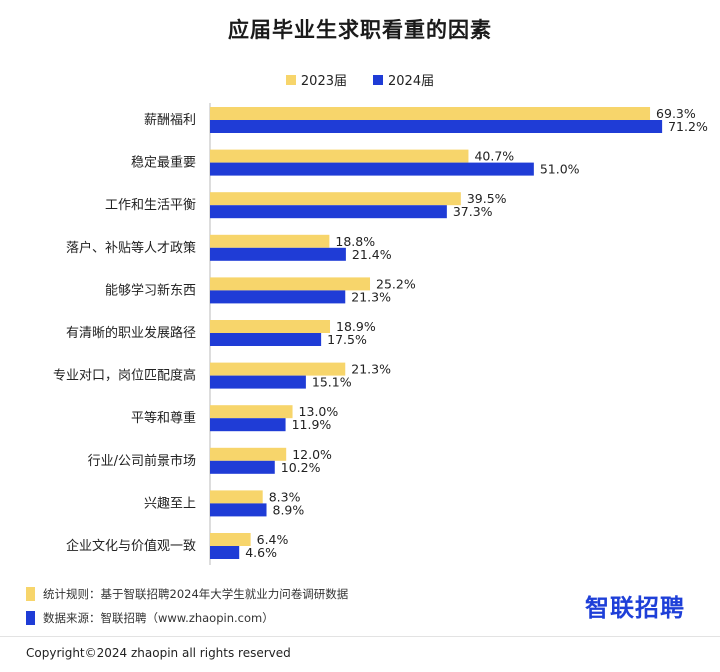  What do you see at coordinates (487, 198) in the screenshot?
I see `data-label-2023--2: 39.5%` at bounding box center [487, 198].